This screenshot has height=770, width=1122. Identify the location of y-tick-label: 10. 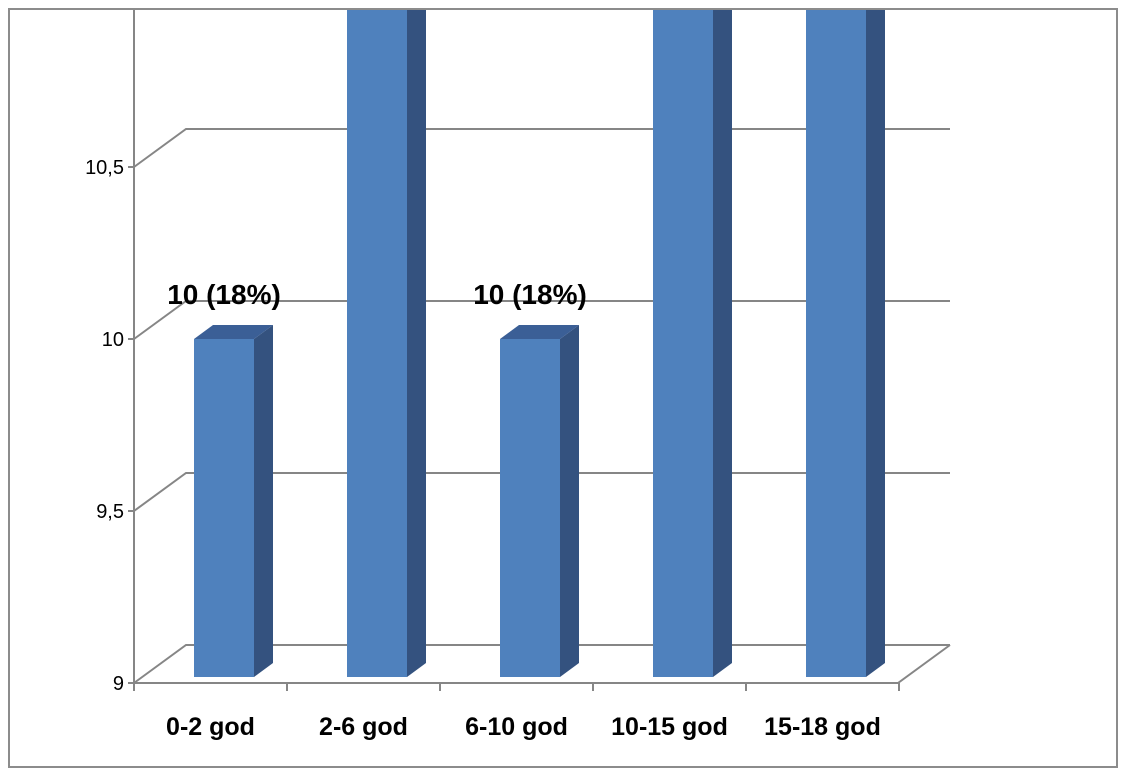
(113, 340).